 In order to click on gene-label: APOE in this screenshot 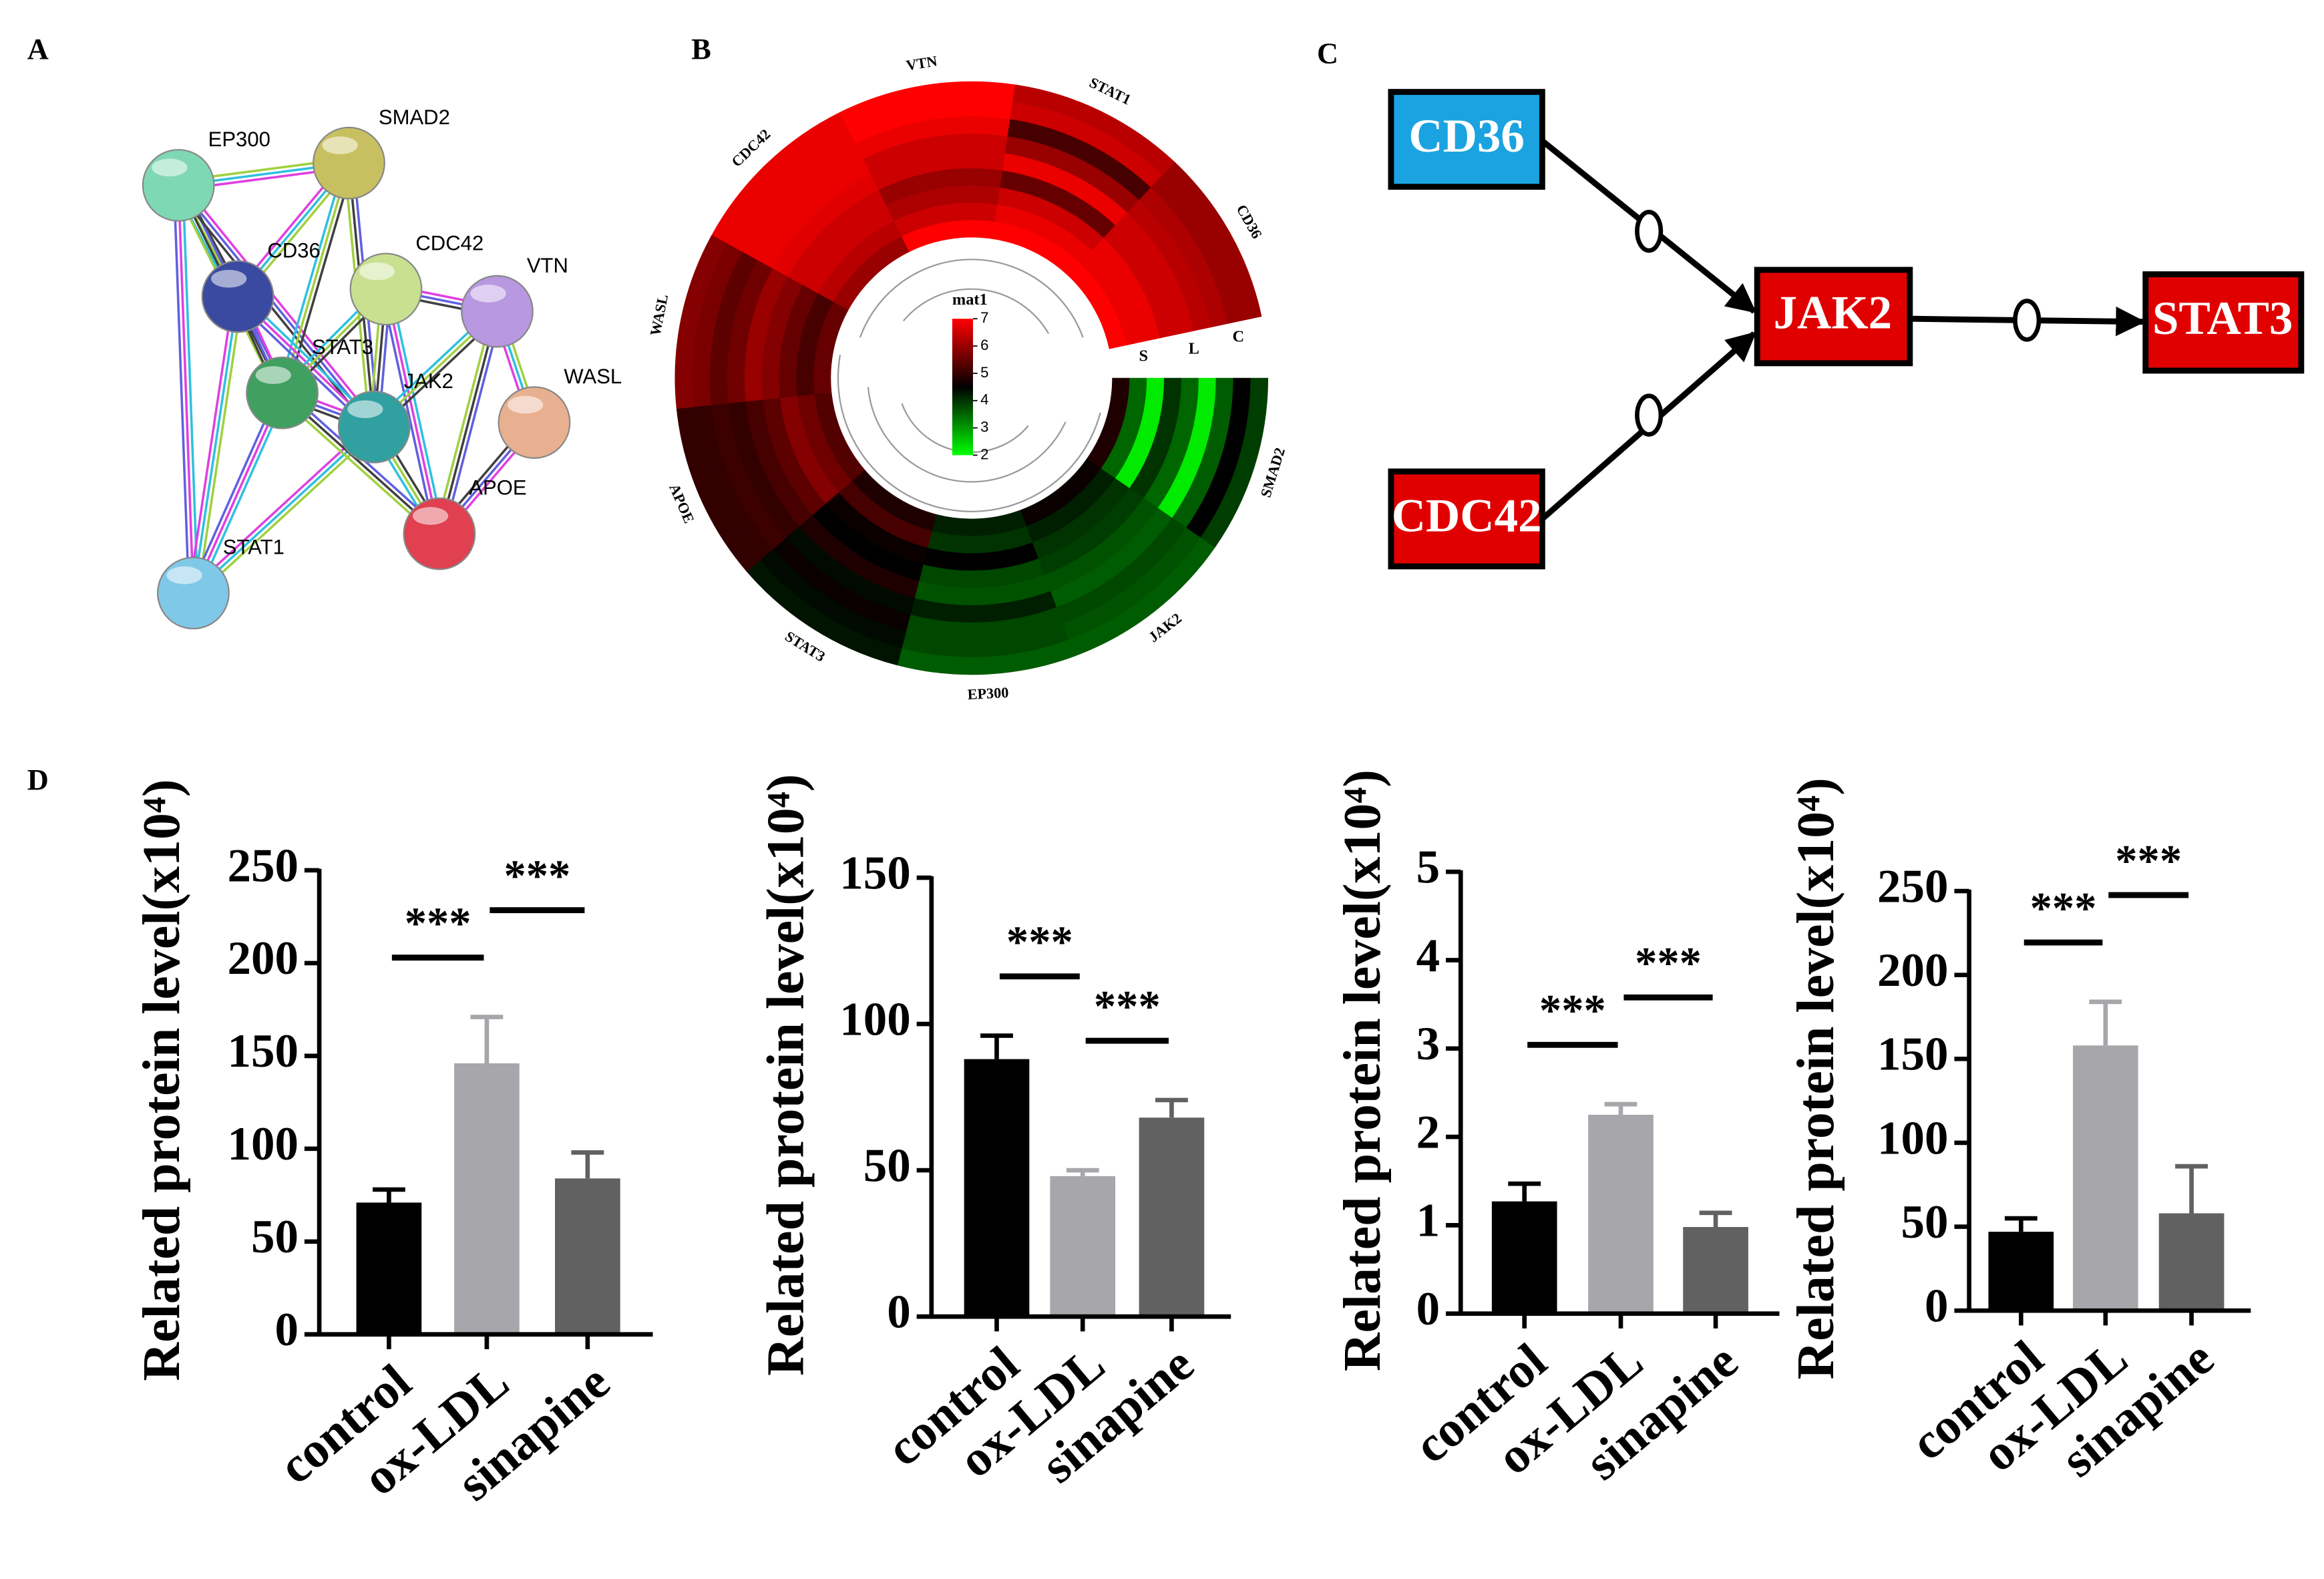, I will do `click(682, 503)`.